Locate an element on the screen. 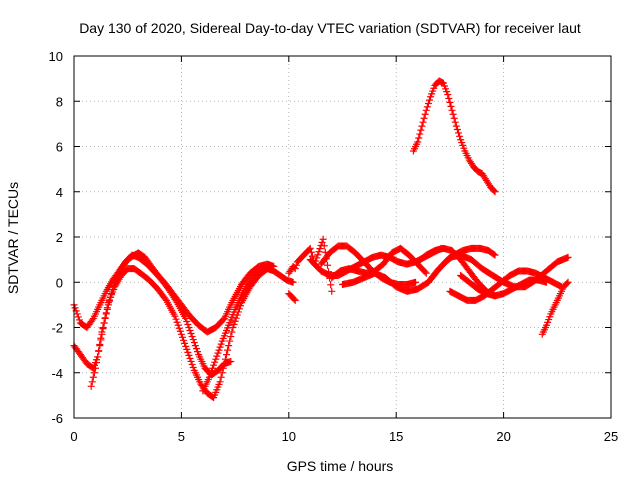  x-tick-label: 0 is located at coordinates (73, 436).